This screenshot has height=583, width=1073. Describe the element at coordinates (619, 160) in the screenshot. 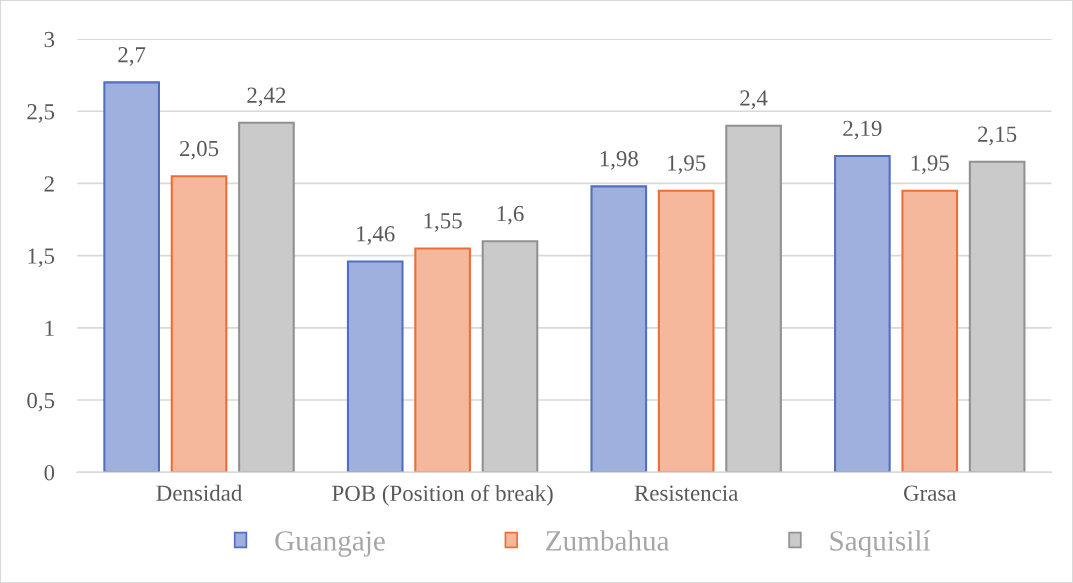

I see `data-label: 1,98` at that location.